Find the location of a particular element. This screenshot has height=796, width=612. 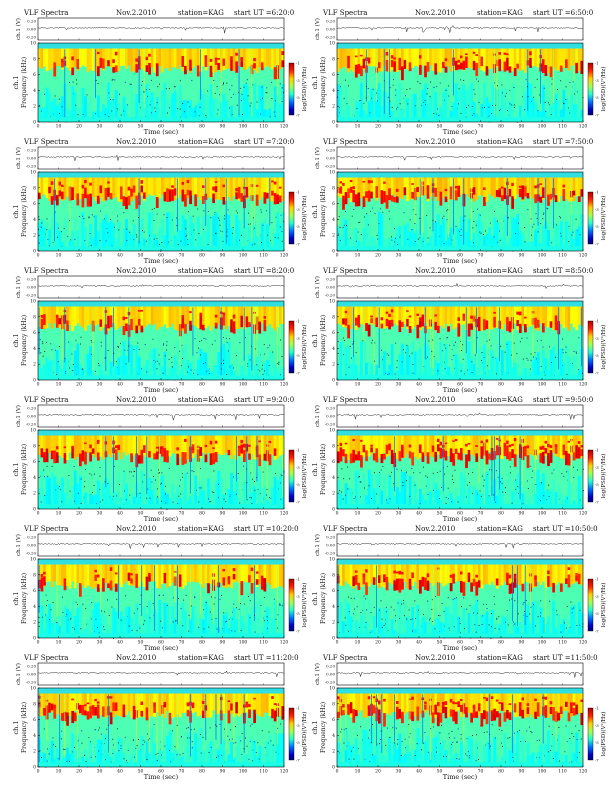

panel-start-ut: start UT =6:20:0 is located at coordinates (264, 13).